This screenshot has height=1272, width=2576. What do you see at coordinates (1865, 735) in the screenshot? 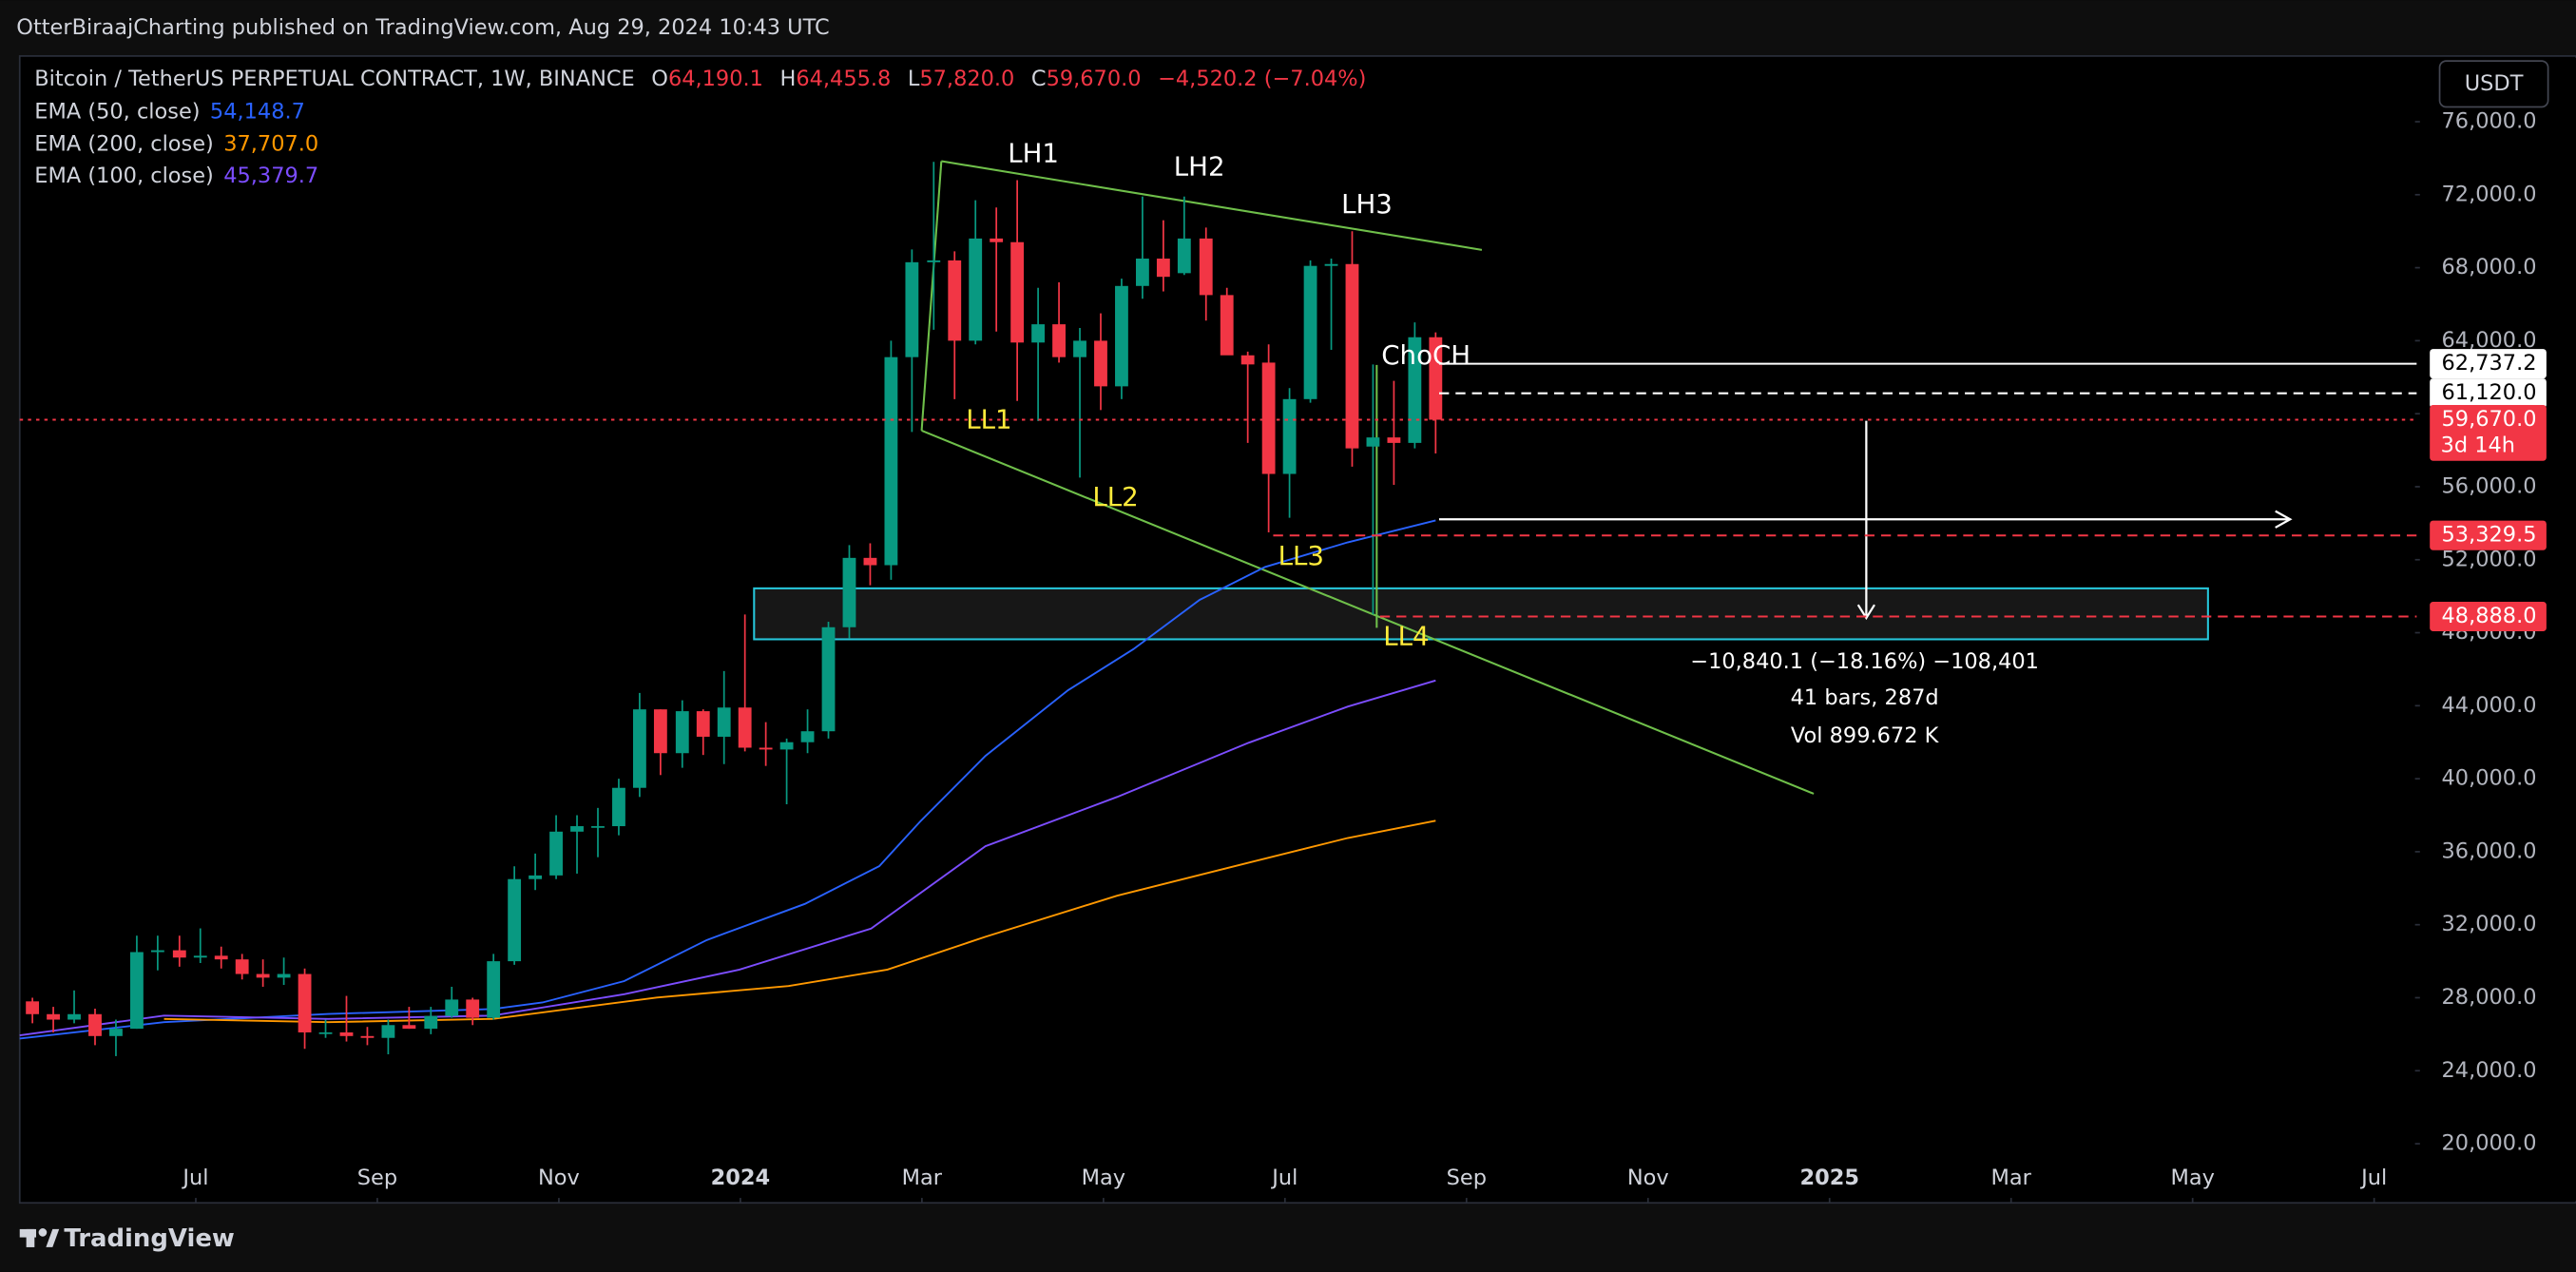
I see `measure-text: Vol 899.672 K` at bounding box center [1865, 735].